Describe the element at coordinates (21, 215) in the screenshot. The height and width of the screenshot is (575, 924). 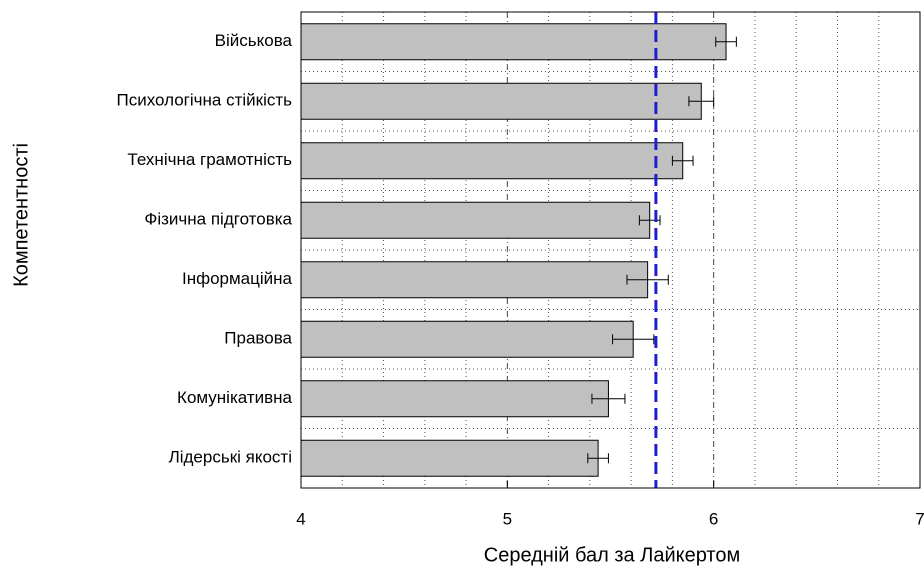
I see `y-axis-label: Компетентності` at that location.